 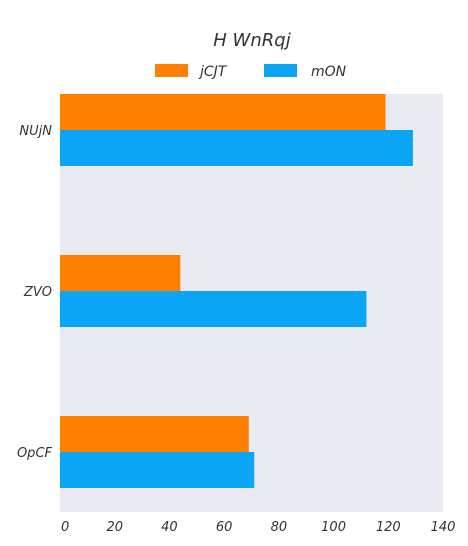 What do you see at coordinates (251, 40) in the screenshot?
I see `chart-title: H WnRqj` at bounding box center [251, 40].